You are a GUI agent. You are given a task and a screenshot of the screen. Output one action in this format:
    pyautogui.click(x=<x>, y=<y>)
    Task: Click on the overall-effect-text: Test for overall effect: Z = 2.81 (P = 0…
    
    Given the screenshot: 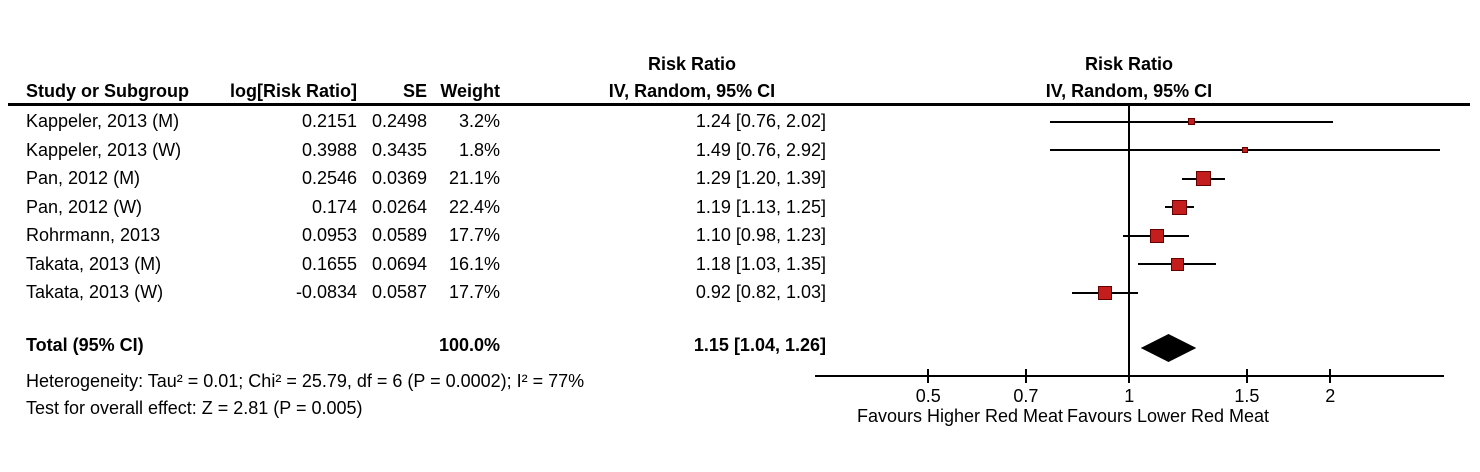 What is the action you would take?
    pyautogui.click(x=194, y=408)
    